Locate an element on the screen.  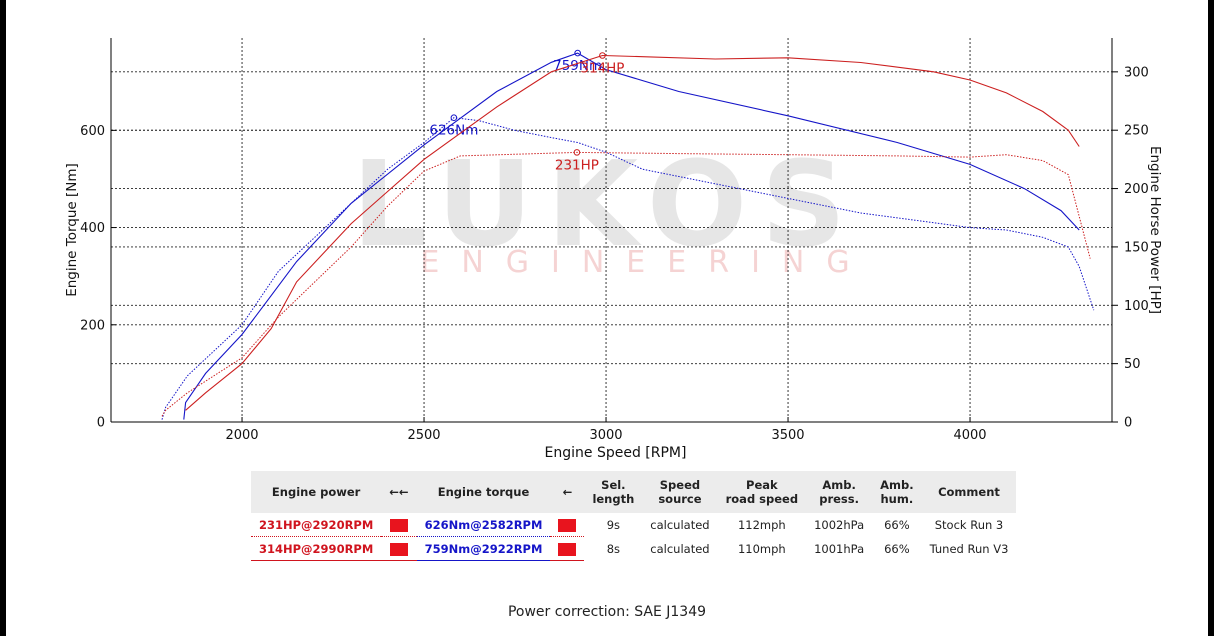
header-peak-road-speed-label: Peak road speed is located at coordinates (762, 492).